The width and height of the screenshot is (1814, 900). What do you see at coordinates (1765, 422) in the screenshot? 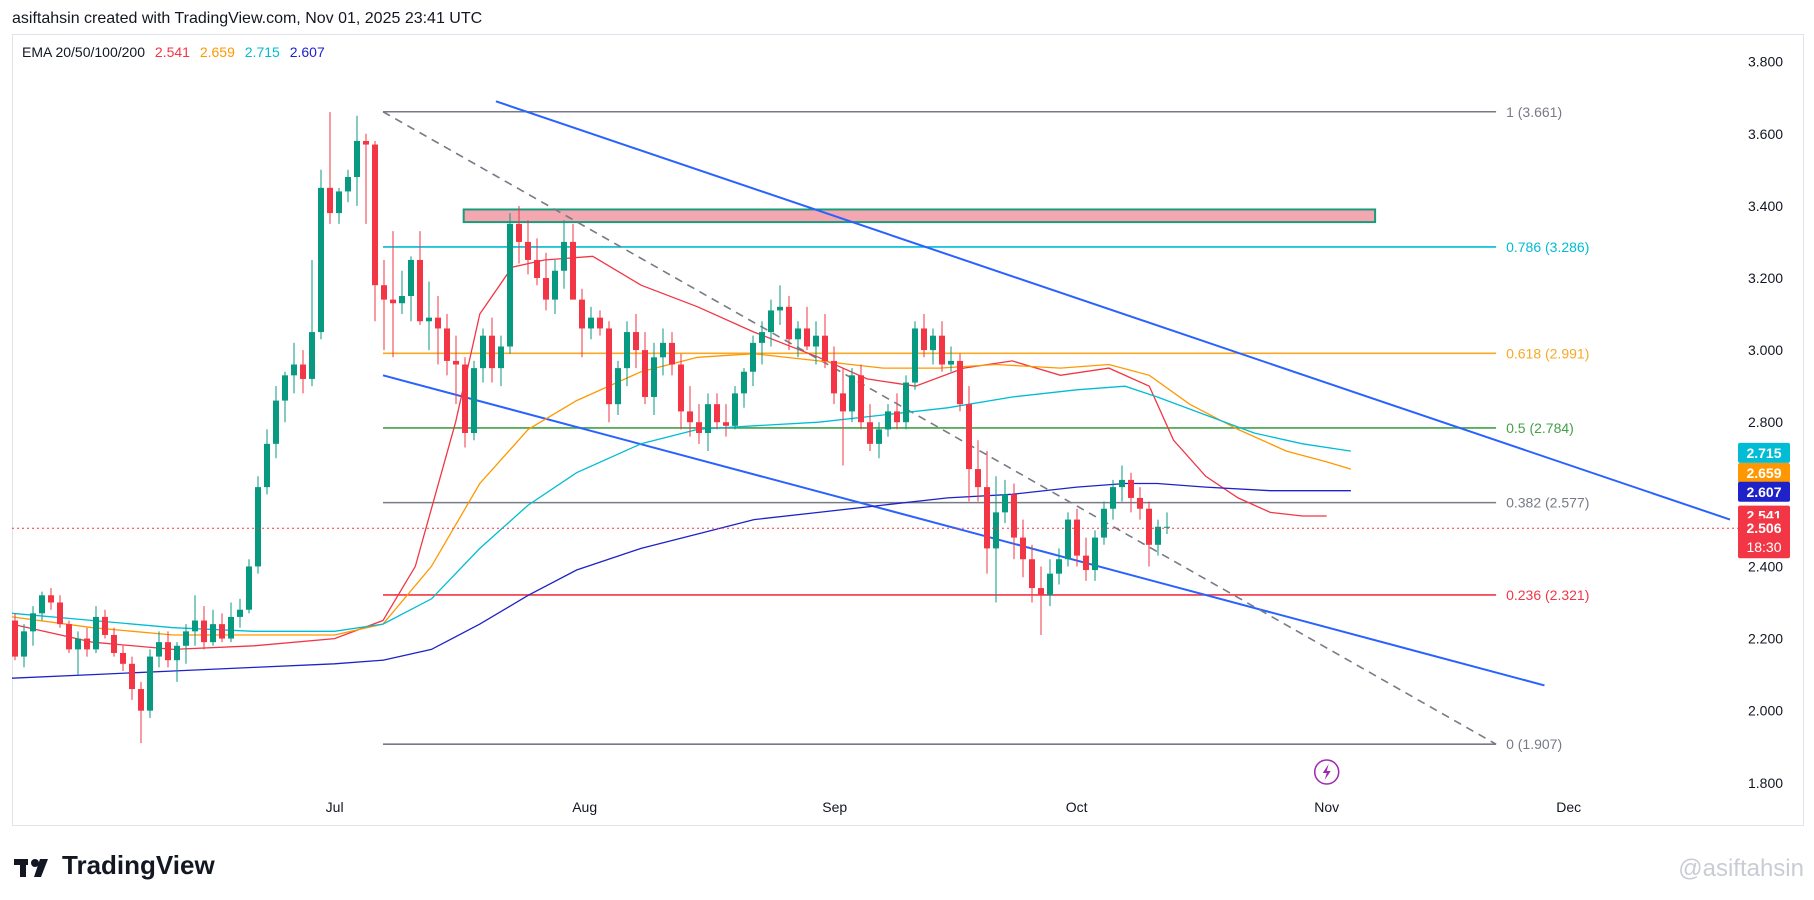
I see `y-tick-label: 2.800` at bounding box center [1765, 422].